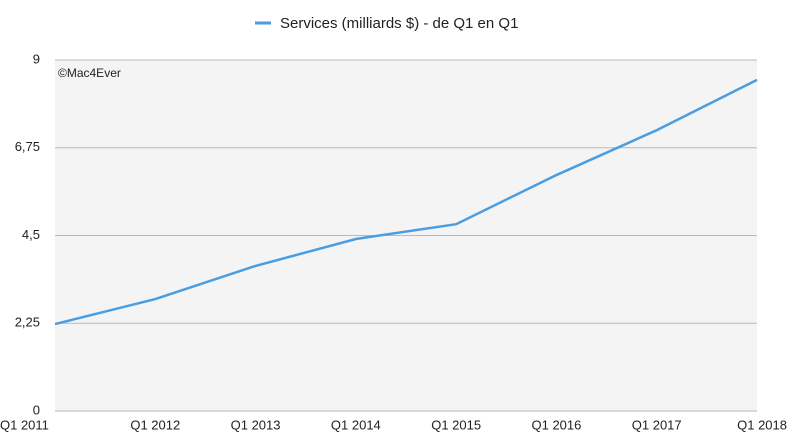 This screenshot has width=800, height=447. I want to click on legend-label: Services (milliards $) - de Q1 en Q1, so click(399, 23).